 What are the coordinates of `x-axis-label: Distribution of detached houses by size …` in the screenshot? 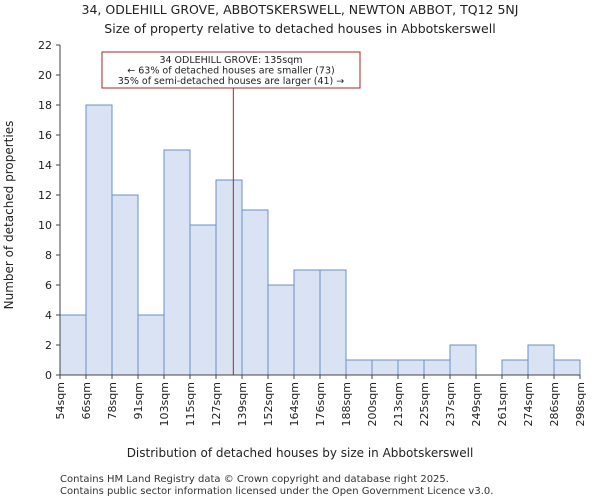 It's located at (300, 453).